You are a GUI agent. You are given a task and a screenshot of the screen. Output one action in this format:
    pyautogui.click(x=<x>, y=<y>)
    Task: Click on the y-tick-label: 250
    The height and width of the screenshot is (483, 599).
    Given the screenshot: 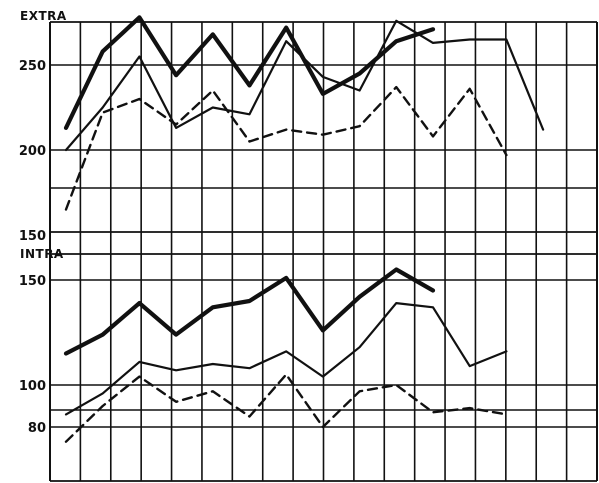 What is the action you would take?
    pyautogui.click(x=32, y=66)
    